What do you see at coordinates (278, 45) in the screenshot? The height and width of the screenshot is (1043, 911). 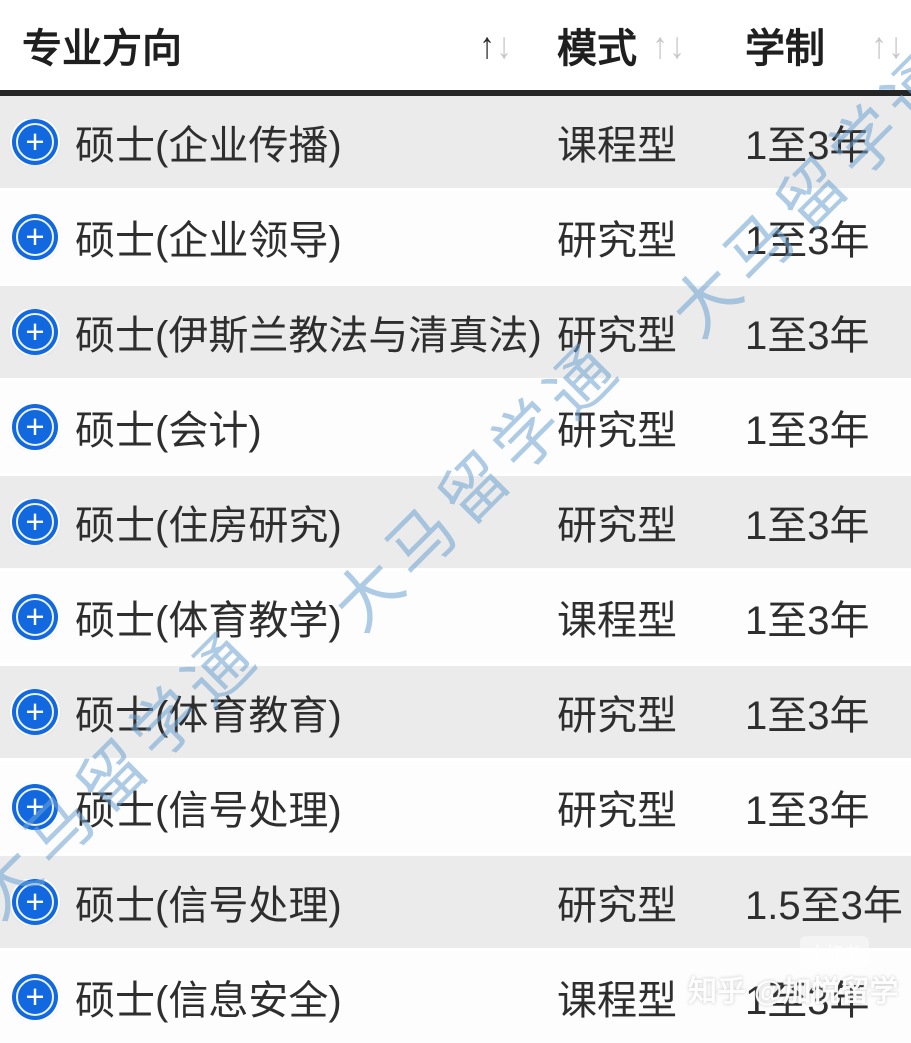 I see `column-header-major: 专业方向 ↑ ↓` at bounding box center [278, 45].